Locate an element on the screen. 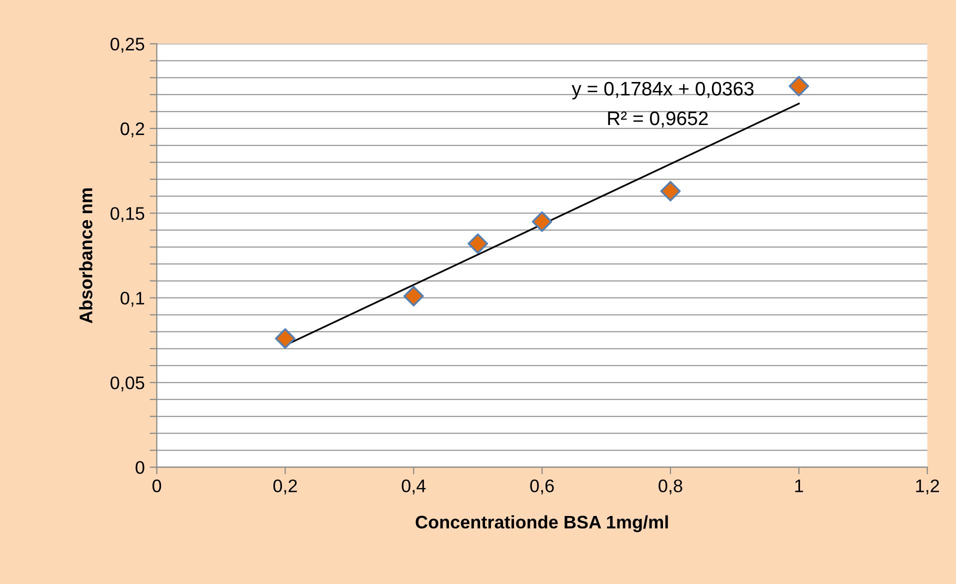  x-tick-label: 0 is located at coordinates (157, 485).